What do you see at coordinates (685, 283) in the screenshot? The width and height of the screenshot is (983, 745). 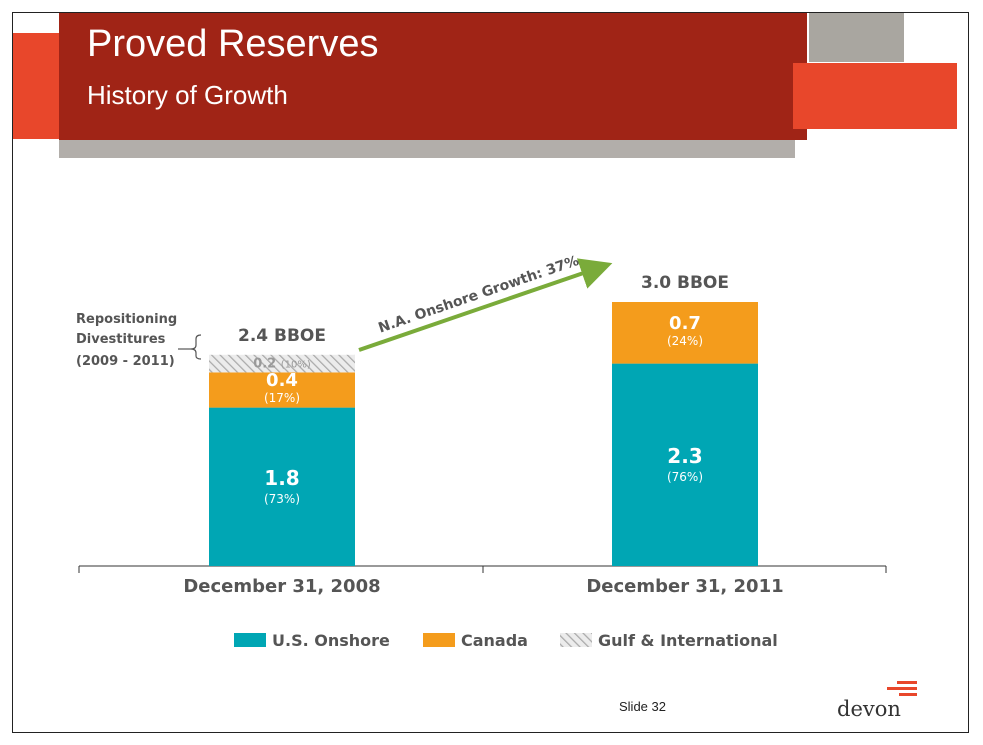 I see `total-label-1: 3.0 BBOE` at bounding box center [685, 283].